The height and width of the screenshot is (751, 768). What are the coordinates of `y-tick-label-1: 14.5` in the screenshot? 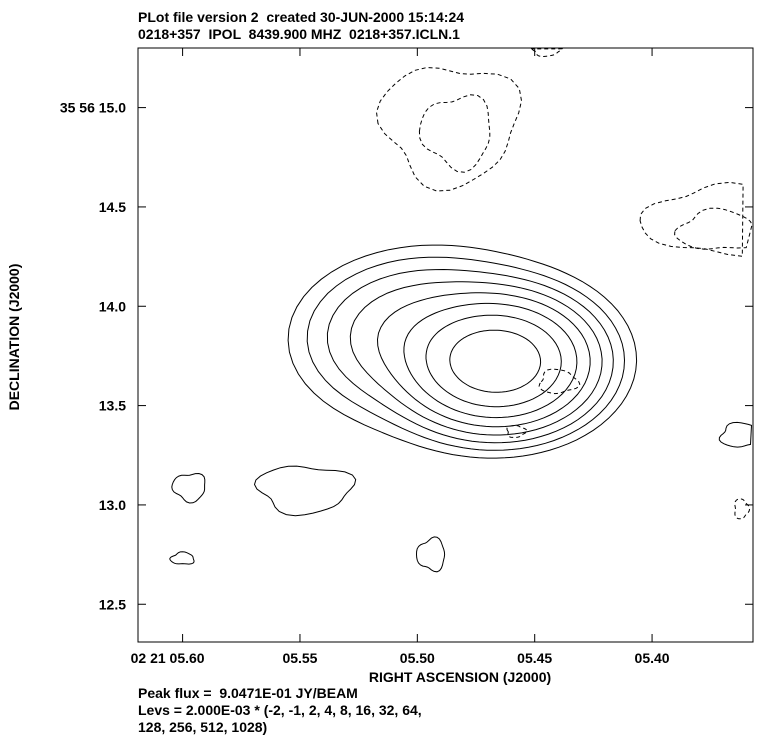 It's located at (112, 207).